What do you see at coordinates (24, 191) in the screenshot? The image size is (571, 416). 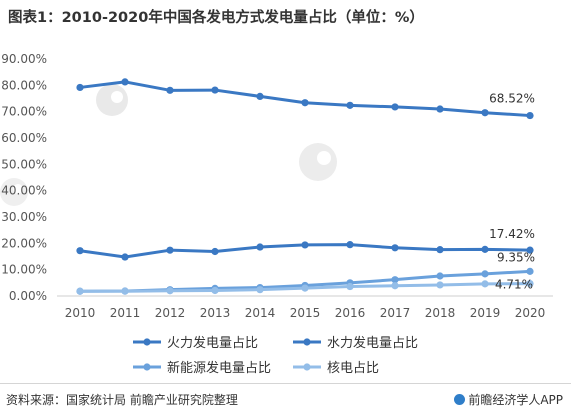 I see `y-tick-label: 40.00%` at bounding box center [24, 191].